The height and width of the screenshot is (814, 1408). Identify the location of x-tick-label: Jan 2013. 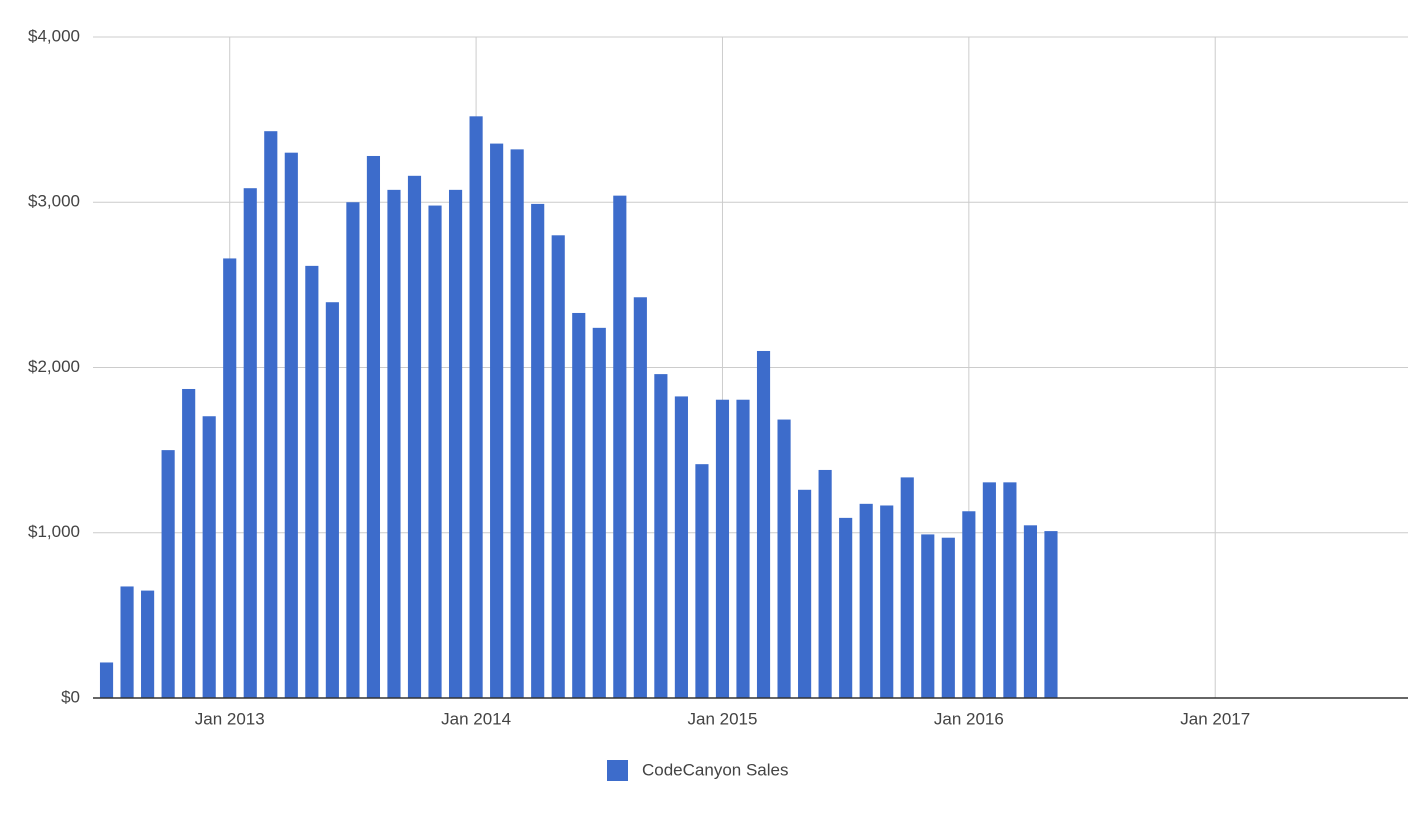
(230, 718).